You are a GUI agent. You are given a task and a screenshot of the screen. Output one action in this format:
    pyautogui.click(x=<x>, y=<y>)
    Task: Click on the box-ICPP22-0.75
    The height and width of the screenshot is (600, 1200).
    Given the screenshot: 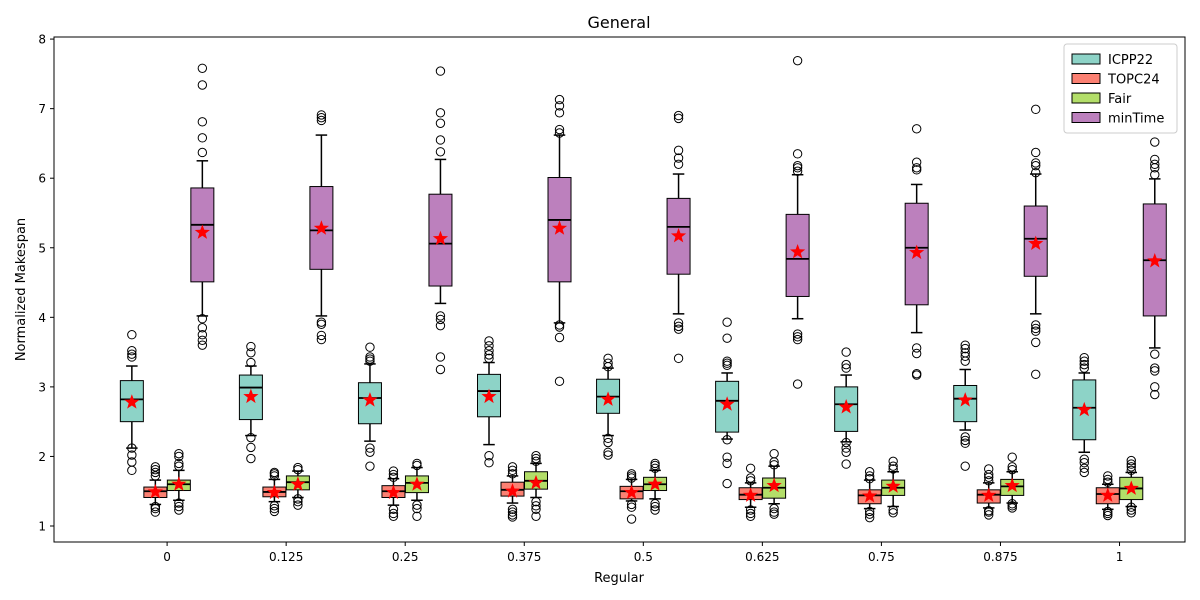 What is the action you would take?
    pyautogui.click(x=846, y=408)
    